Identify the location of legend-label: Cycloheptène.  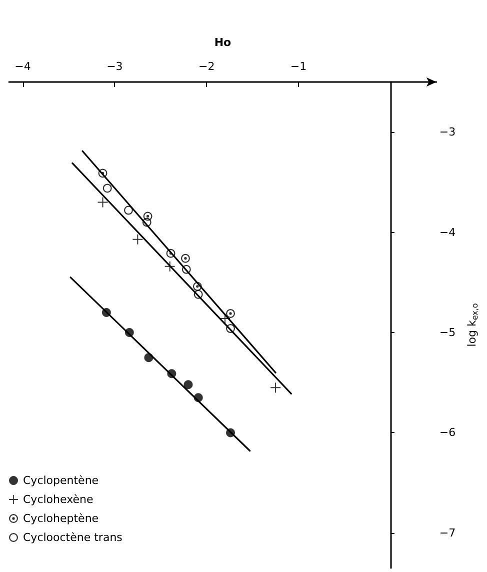
(61, 518).